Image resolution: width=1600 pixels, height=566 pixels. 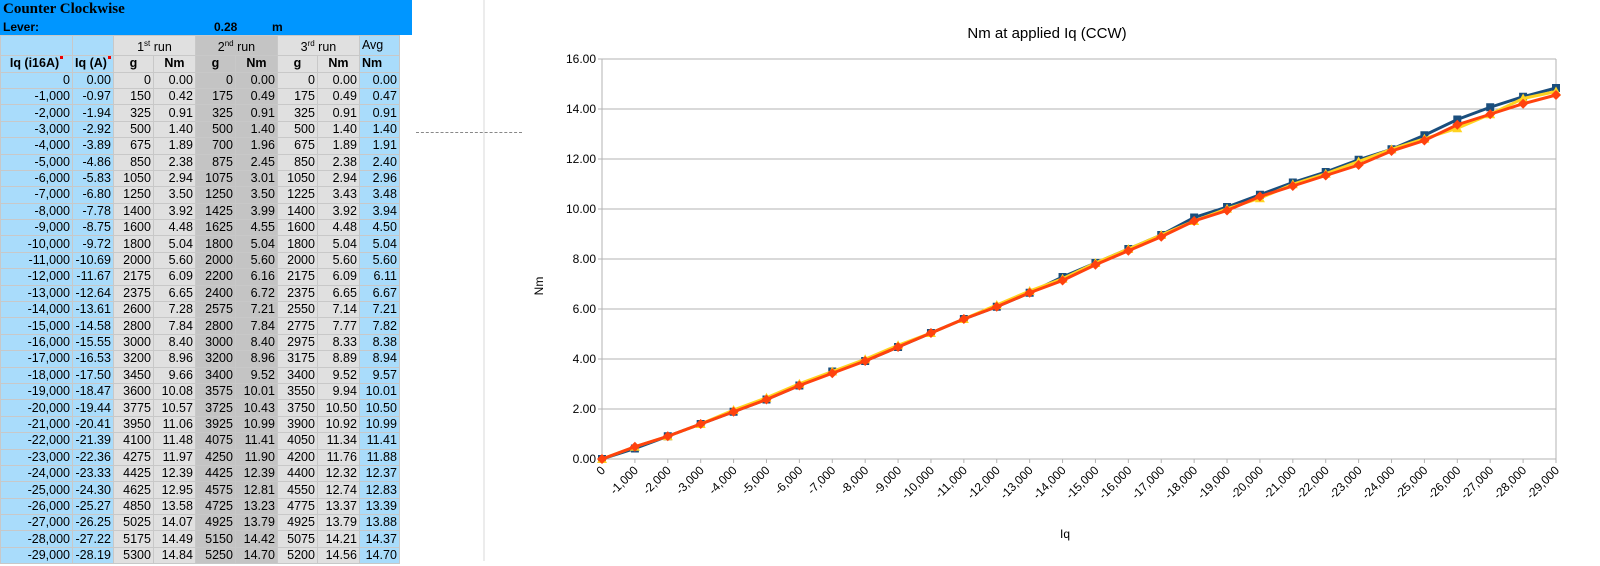 I want to click on table-cell: 3750, so click(x=297, y=408).